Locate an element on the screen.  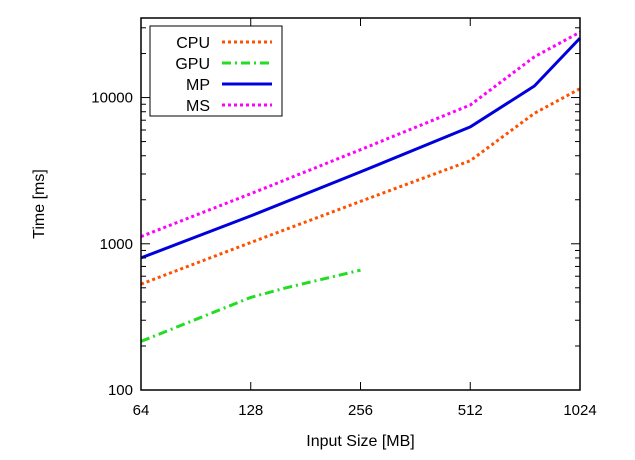
legend-box is located at coordinates (216, 71).